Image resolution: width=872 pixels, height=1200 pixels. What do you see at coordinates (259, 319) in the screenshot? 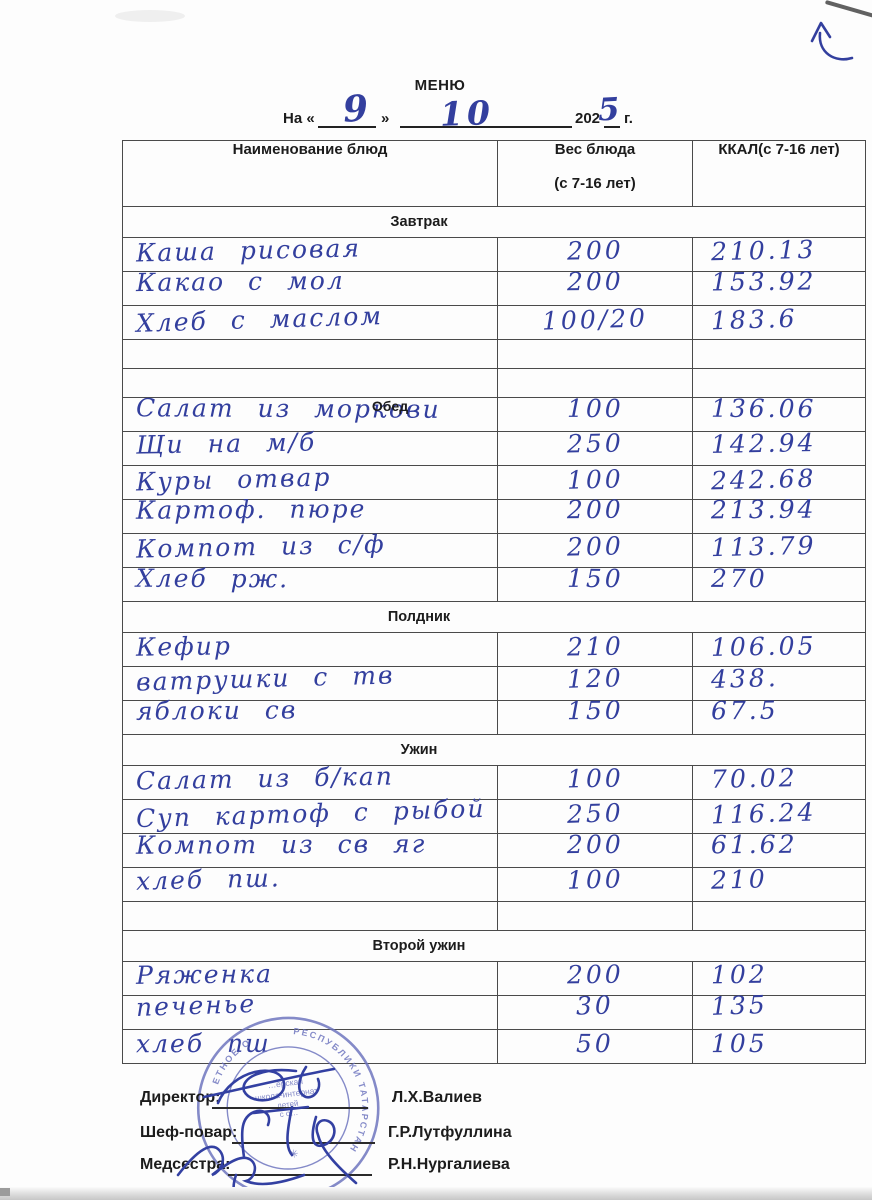
I see `handwritten-dish: Хлеб с маслом` at bounding box center [259, 319].